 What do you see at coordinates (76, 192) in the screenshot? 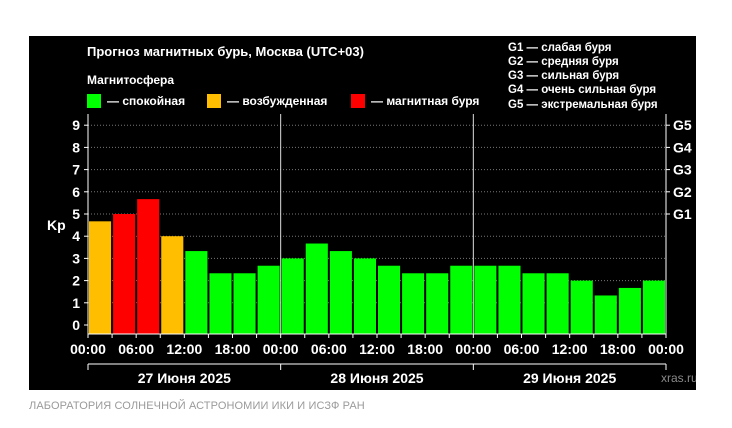
I see `y-tick-label: 6` at bounding box center [76, 192].